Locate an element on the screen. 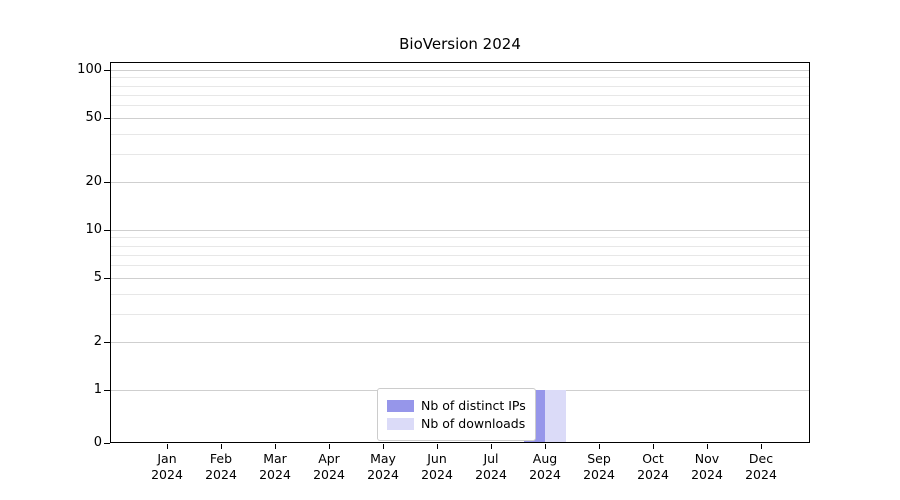  legend-item-downloads: Nb of downloads is located at coordinates (456, 423).